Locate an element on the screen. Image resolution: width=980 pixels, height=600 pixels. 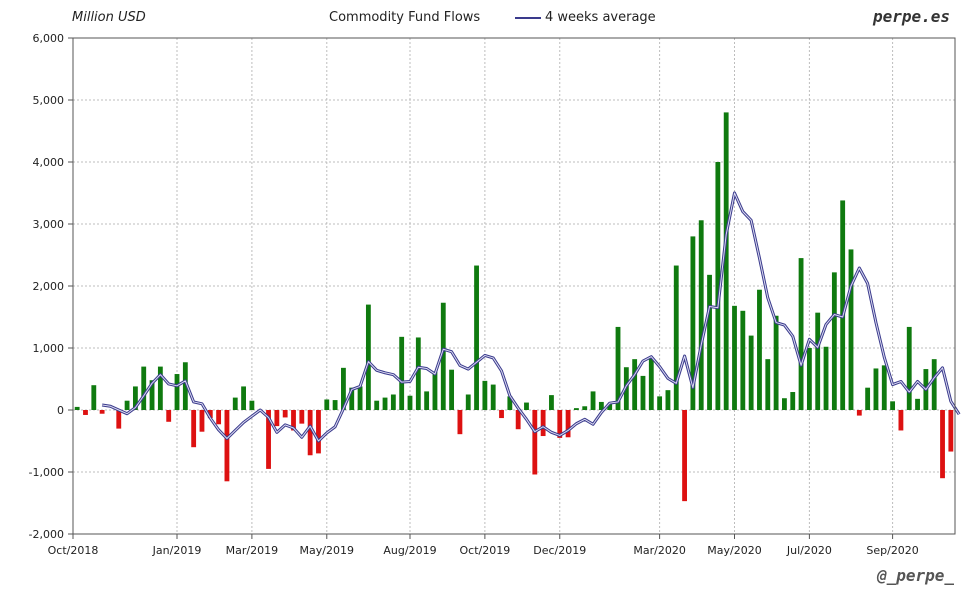
legend-average-swatch is located at coordinates (528, 18).